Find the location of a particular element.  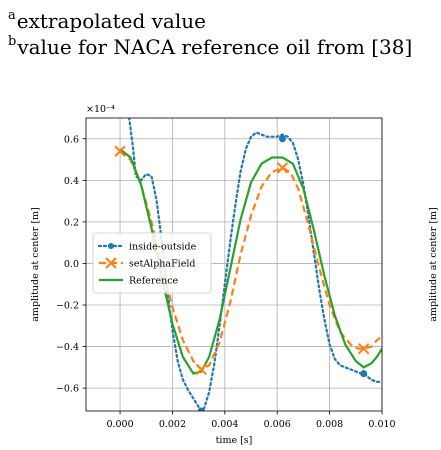

y-axis-label: amplitude at center [m] is located at coordinates (35, 264).